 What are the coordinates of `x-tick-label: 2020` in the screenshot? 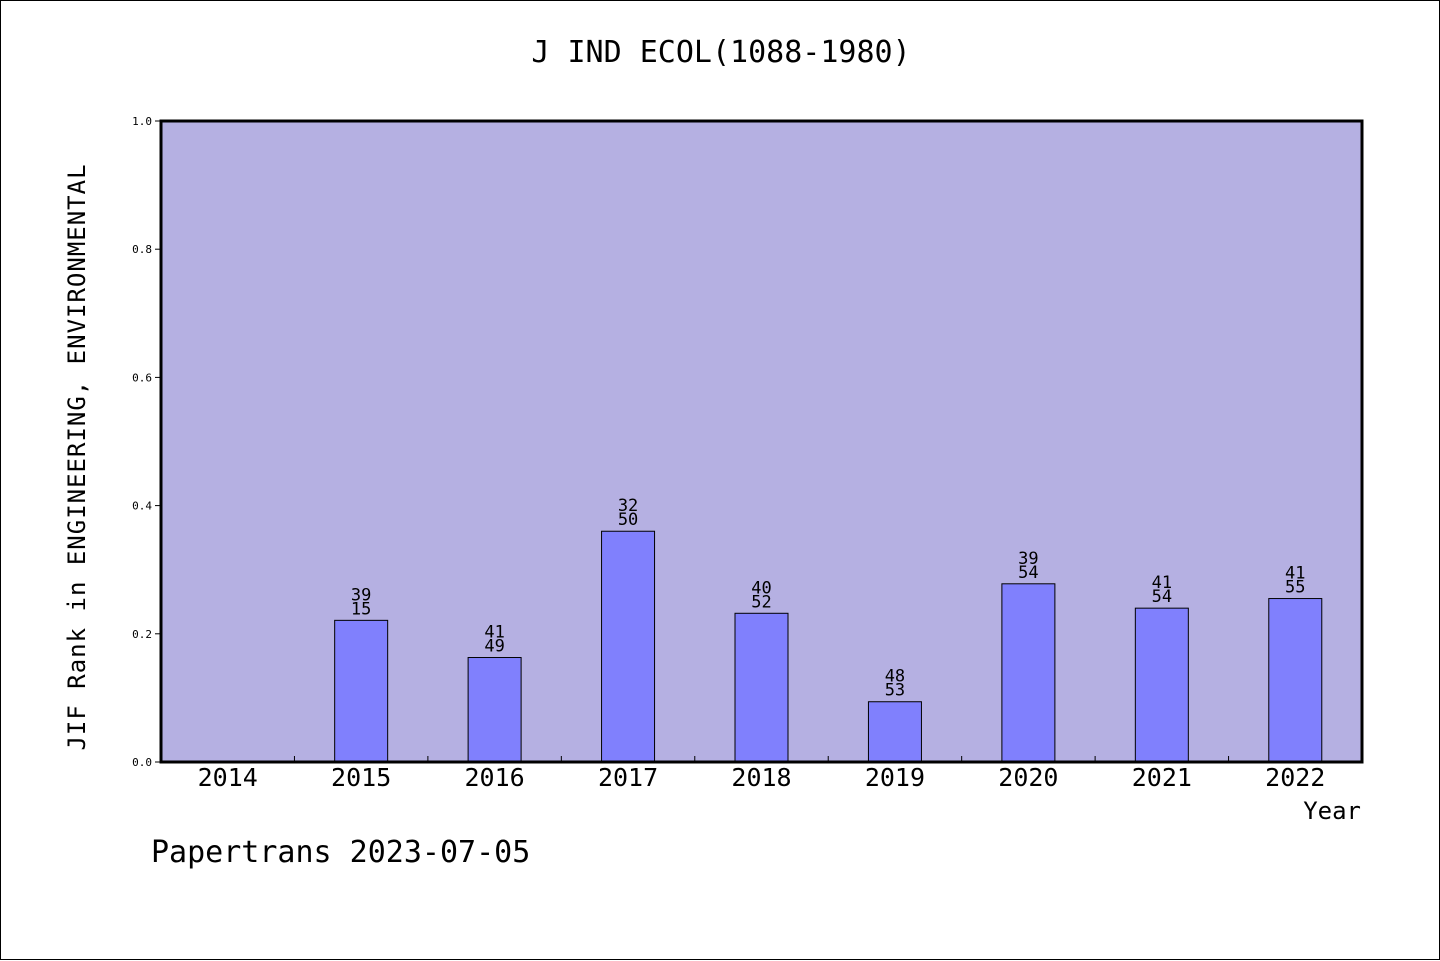 It's located at (1028, 777).